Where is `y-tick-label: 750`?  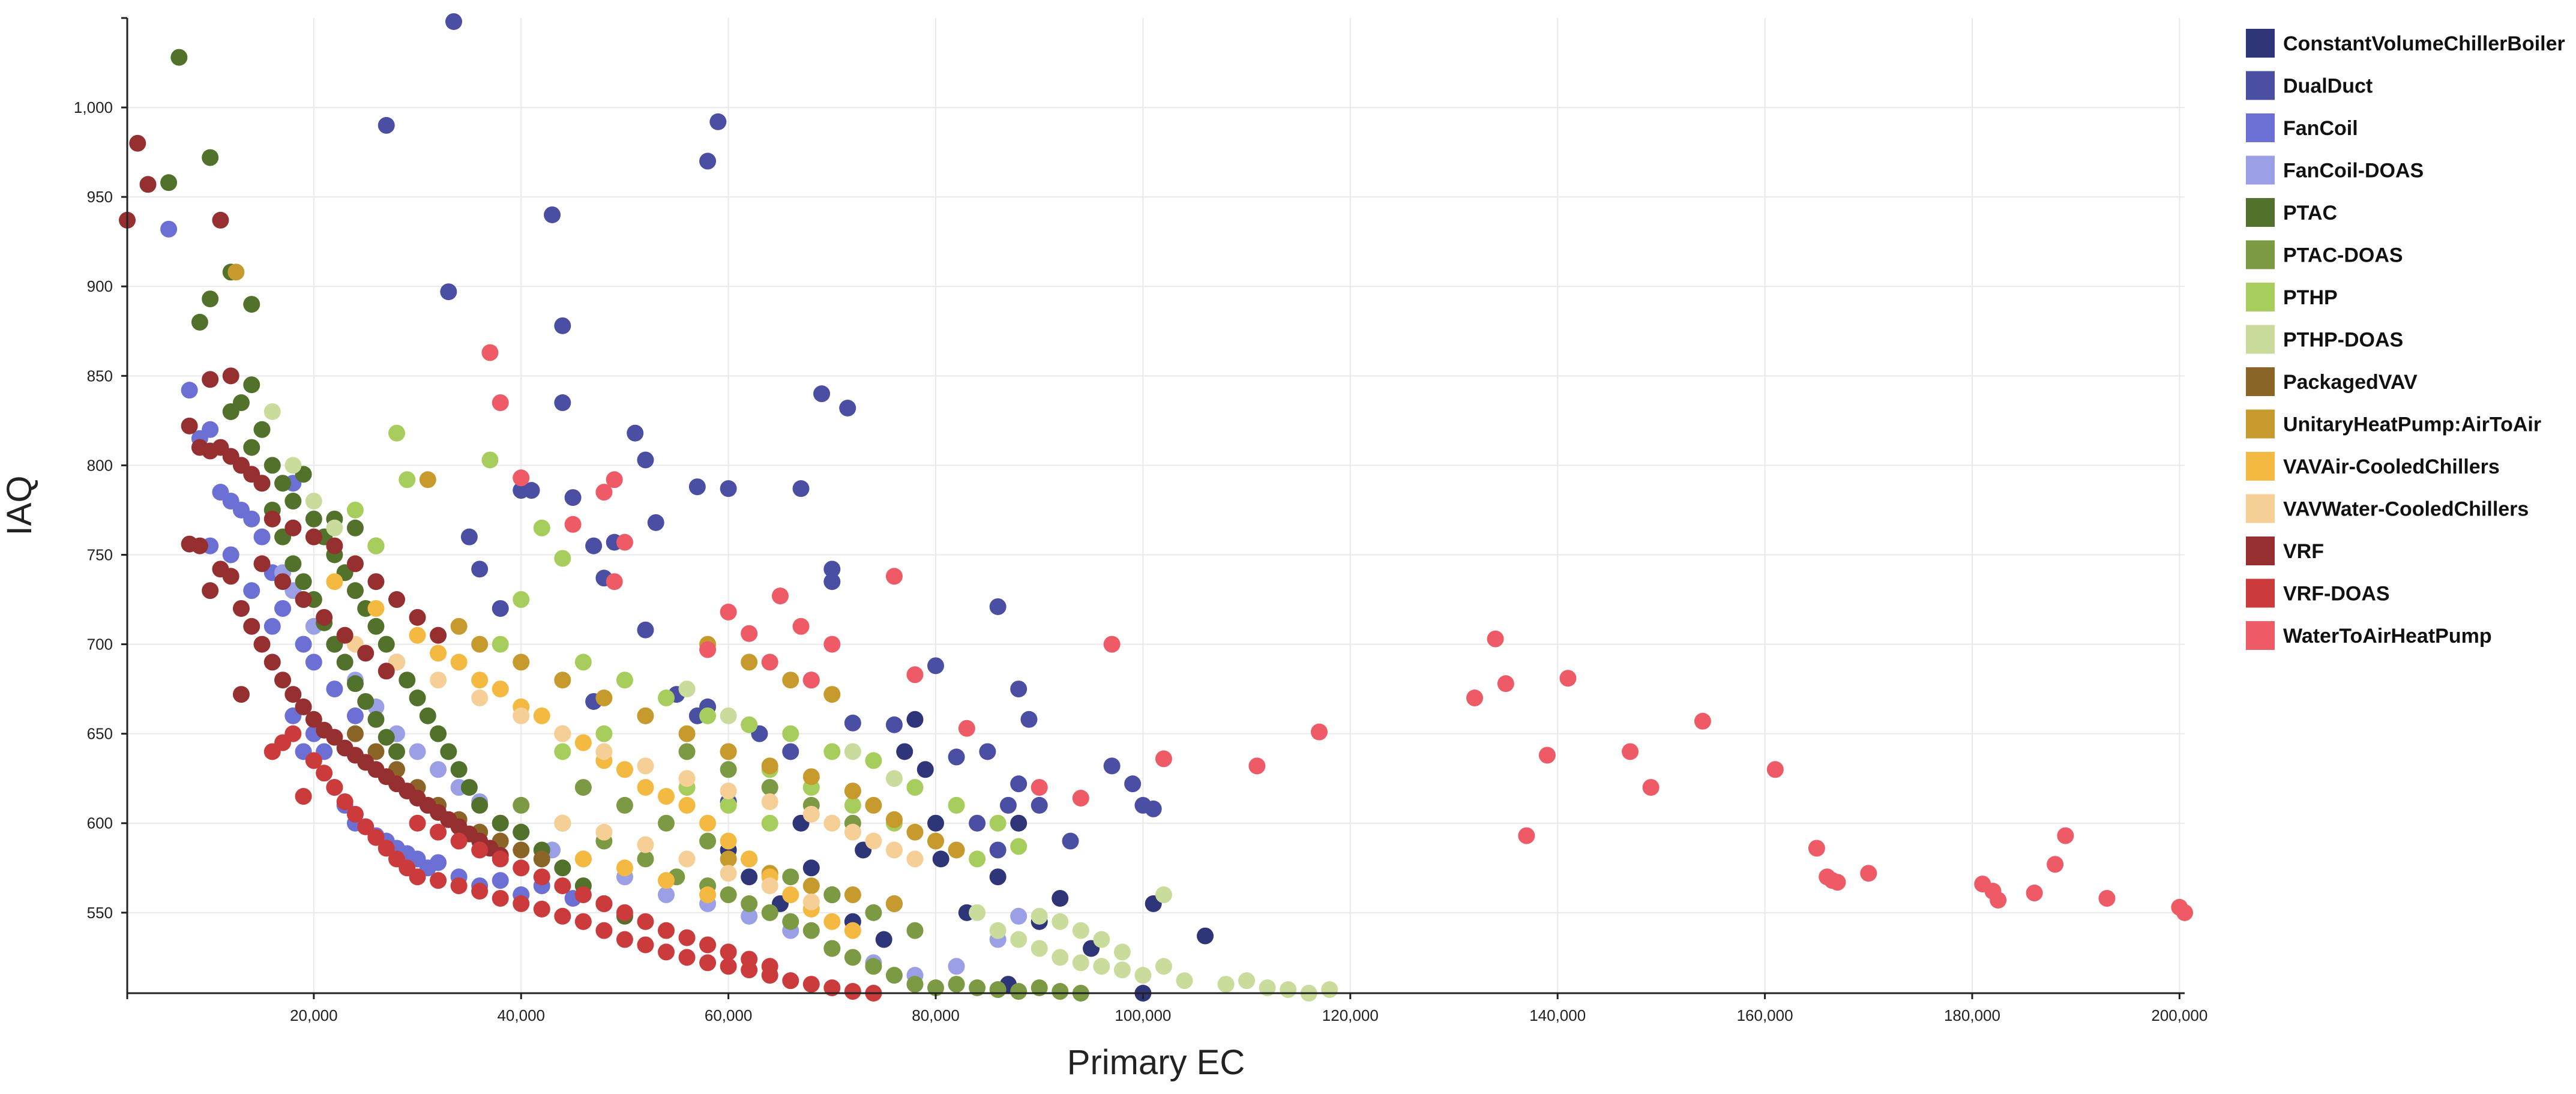
y-tick-label: 750 is located at coordinates (100, 554).